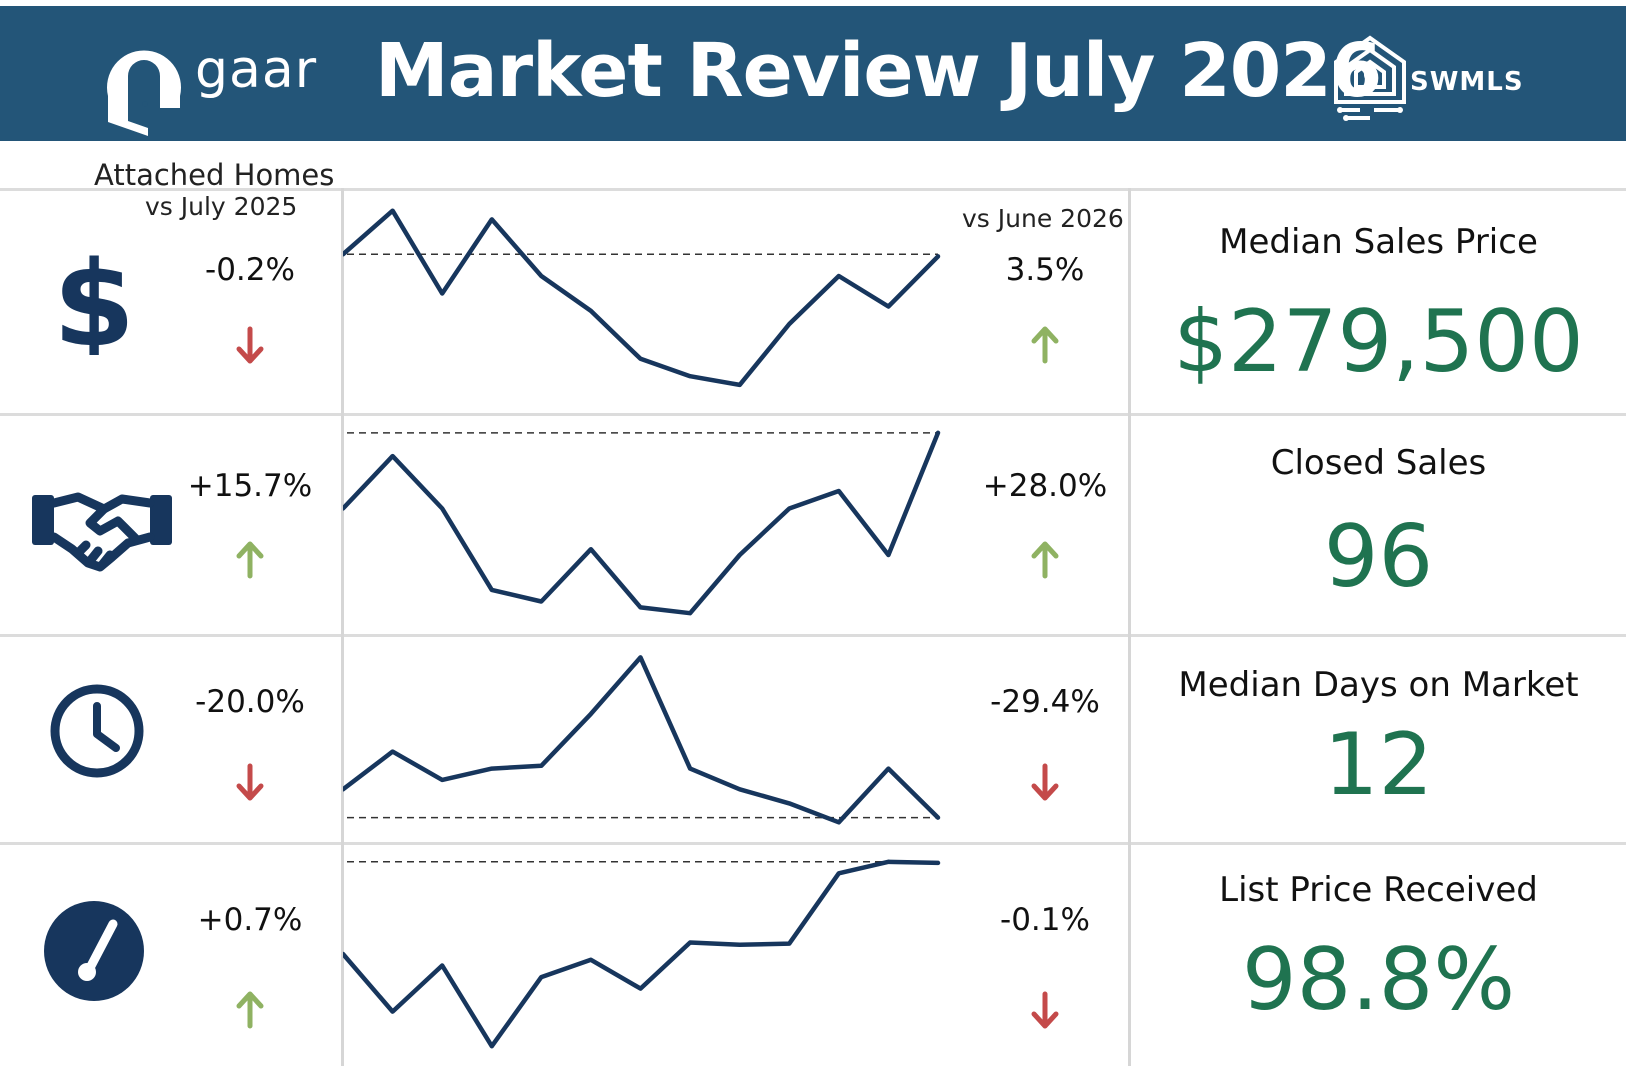 Image resolution: width=1626 pixels, height=1066 pixels. I want to click on mom-change-median-days-on-market: -29.4%, so click(1045, 702).